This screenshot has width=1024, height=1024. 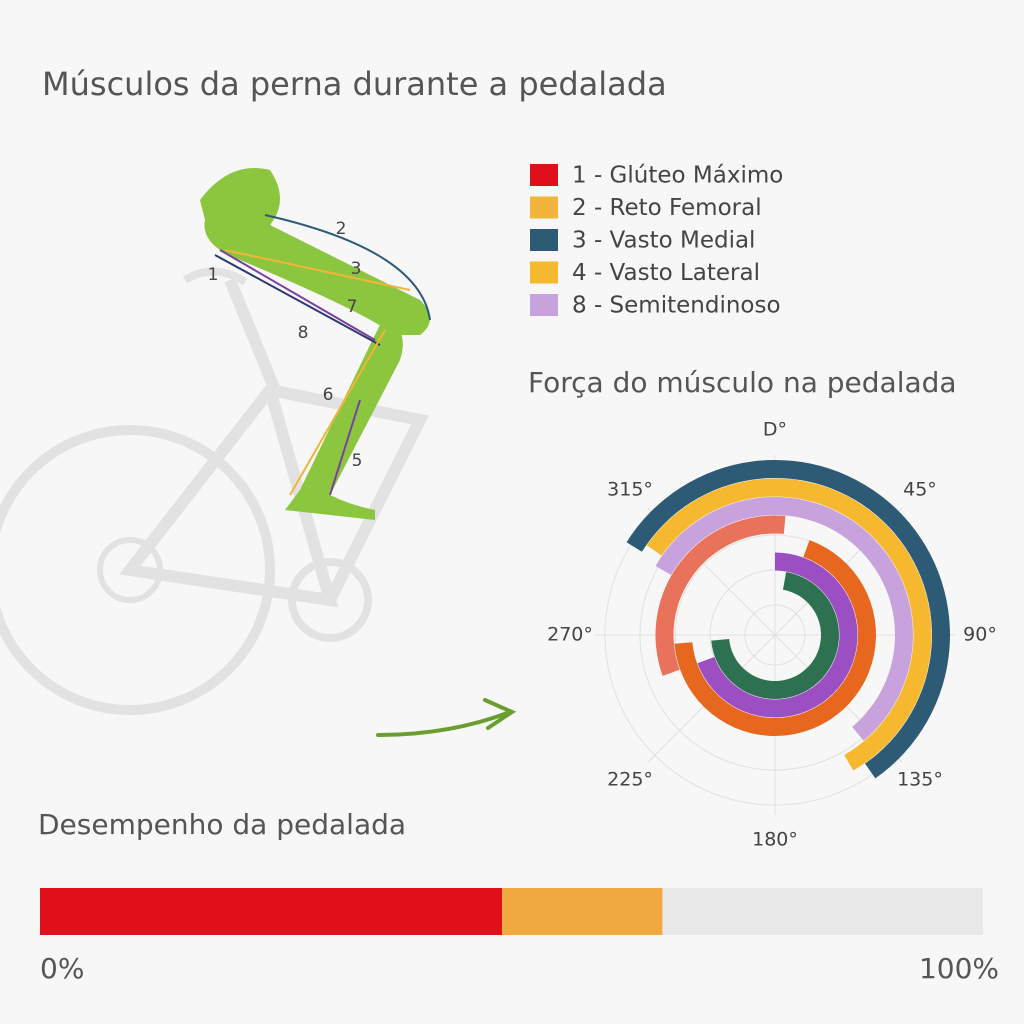 What do you see at coordinates (677, 176) in the screenshot?
I see `legend-label: 1 - Glúteo Máximo` at bounding box center [677, 176].